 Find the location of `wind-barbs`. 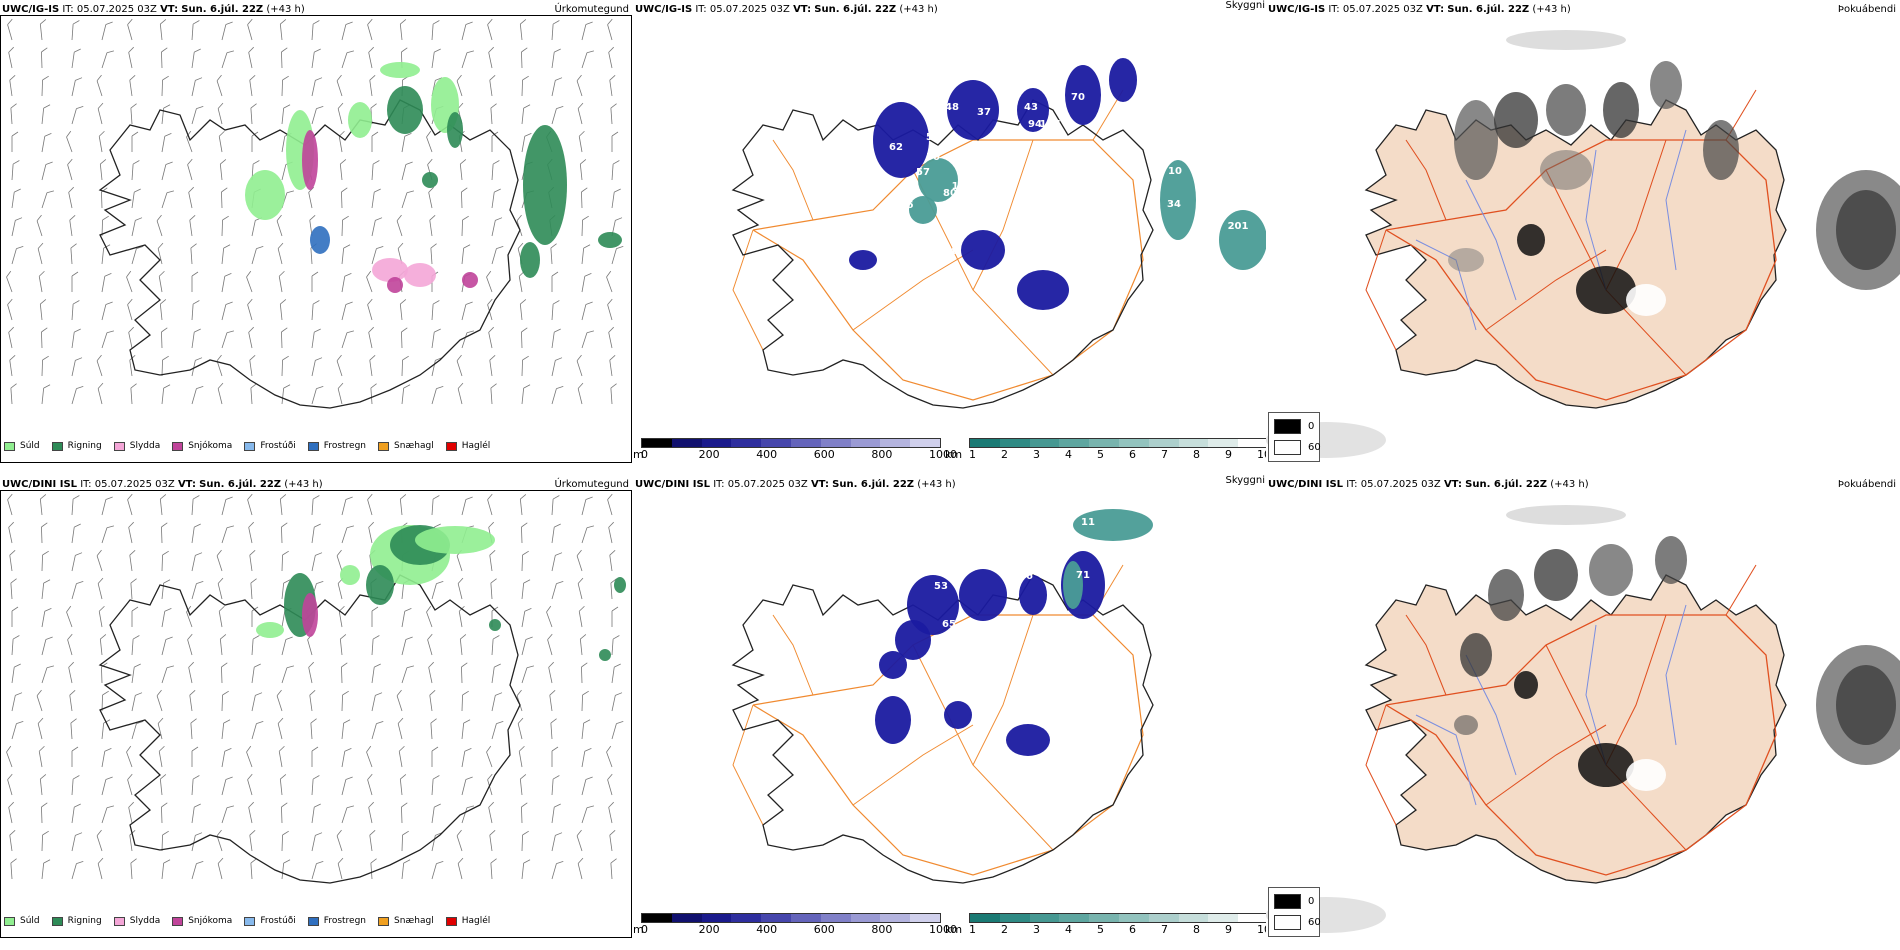

wind-barbs is located at coordinates (315, 686).